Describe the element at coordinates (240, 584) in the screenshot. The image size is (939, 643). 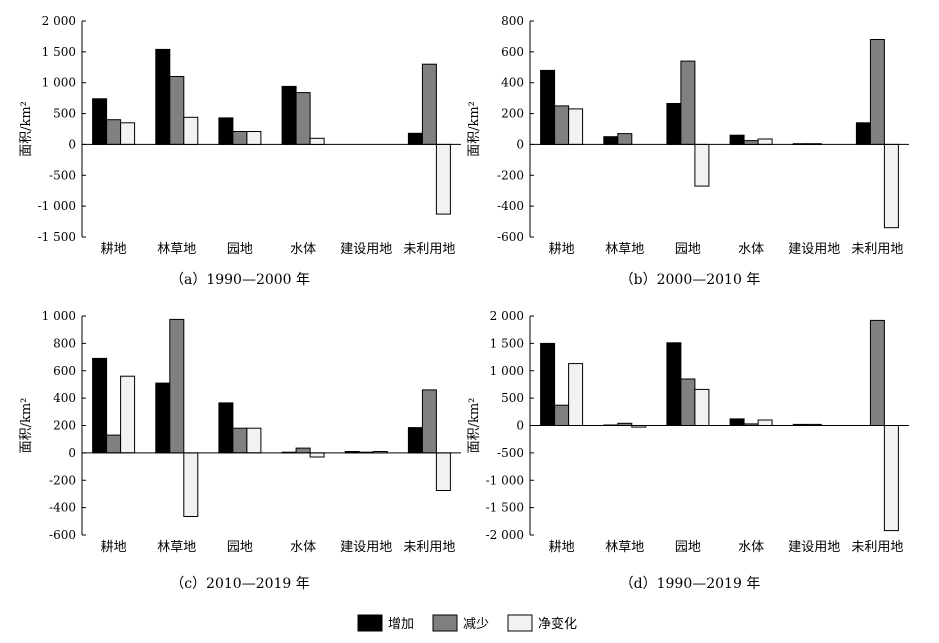
I see `panel-caption: （c）2010—2019 年` at that location.